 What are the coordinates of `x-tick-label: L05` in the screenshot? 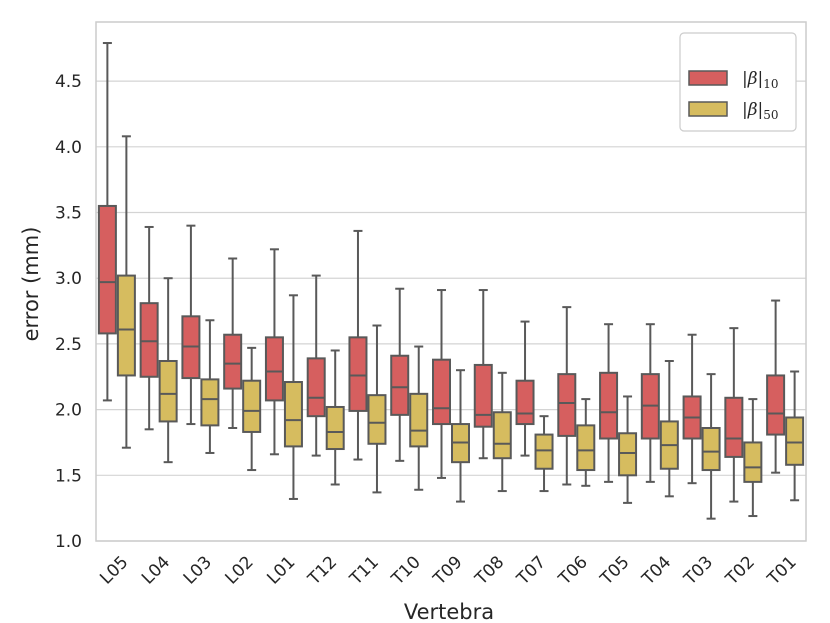 It's located at (114, 570).